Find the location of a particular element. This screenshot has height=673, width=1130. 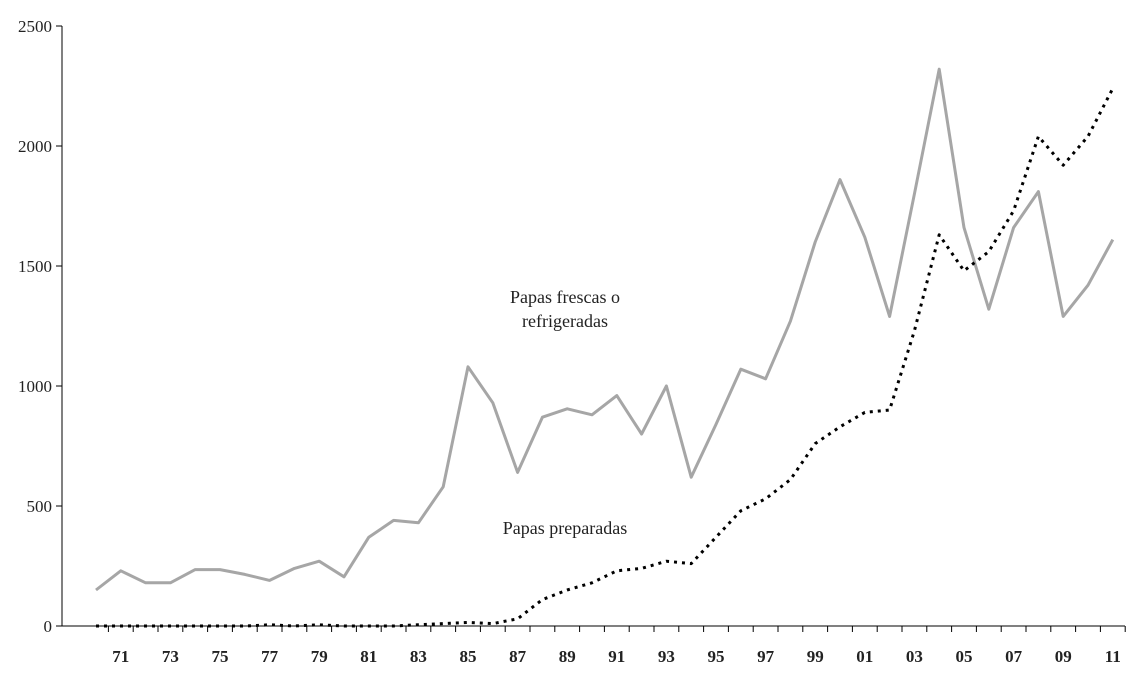

y-tick-label: 1500 is located at coordinates (35, 266).